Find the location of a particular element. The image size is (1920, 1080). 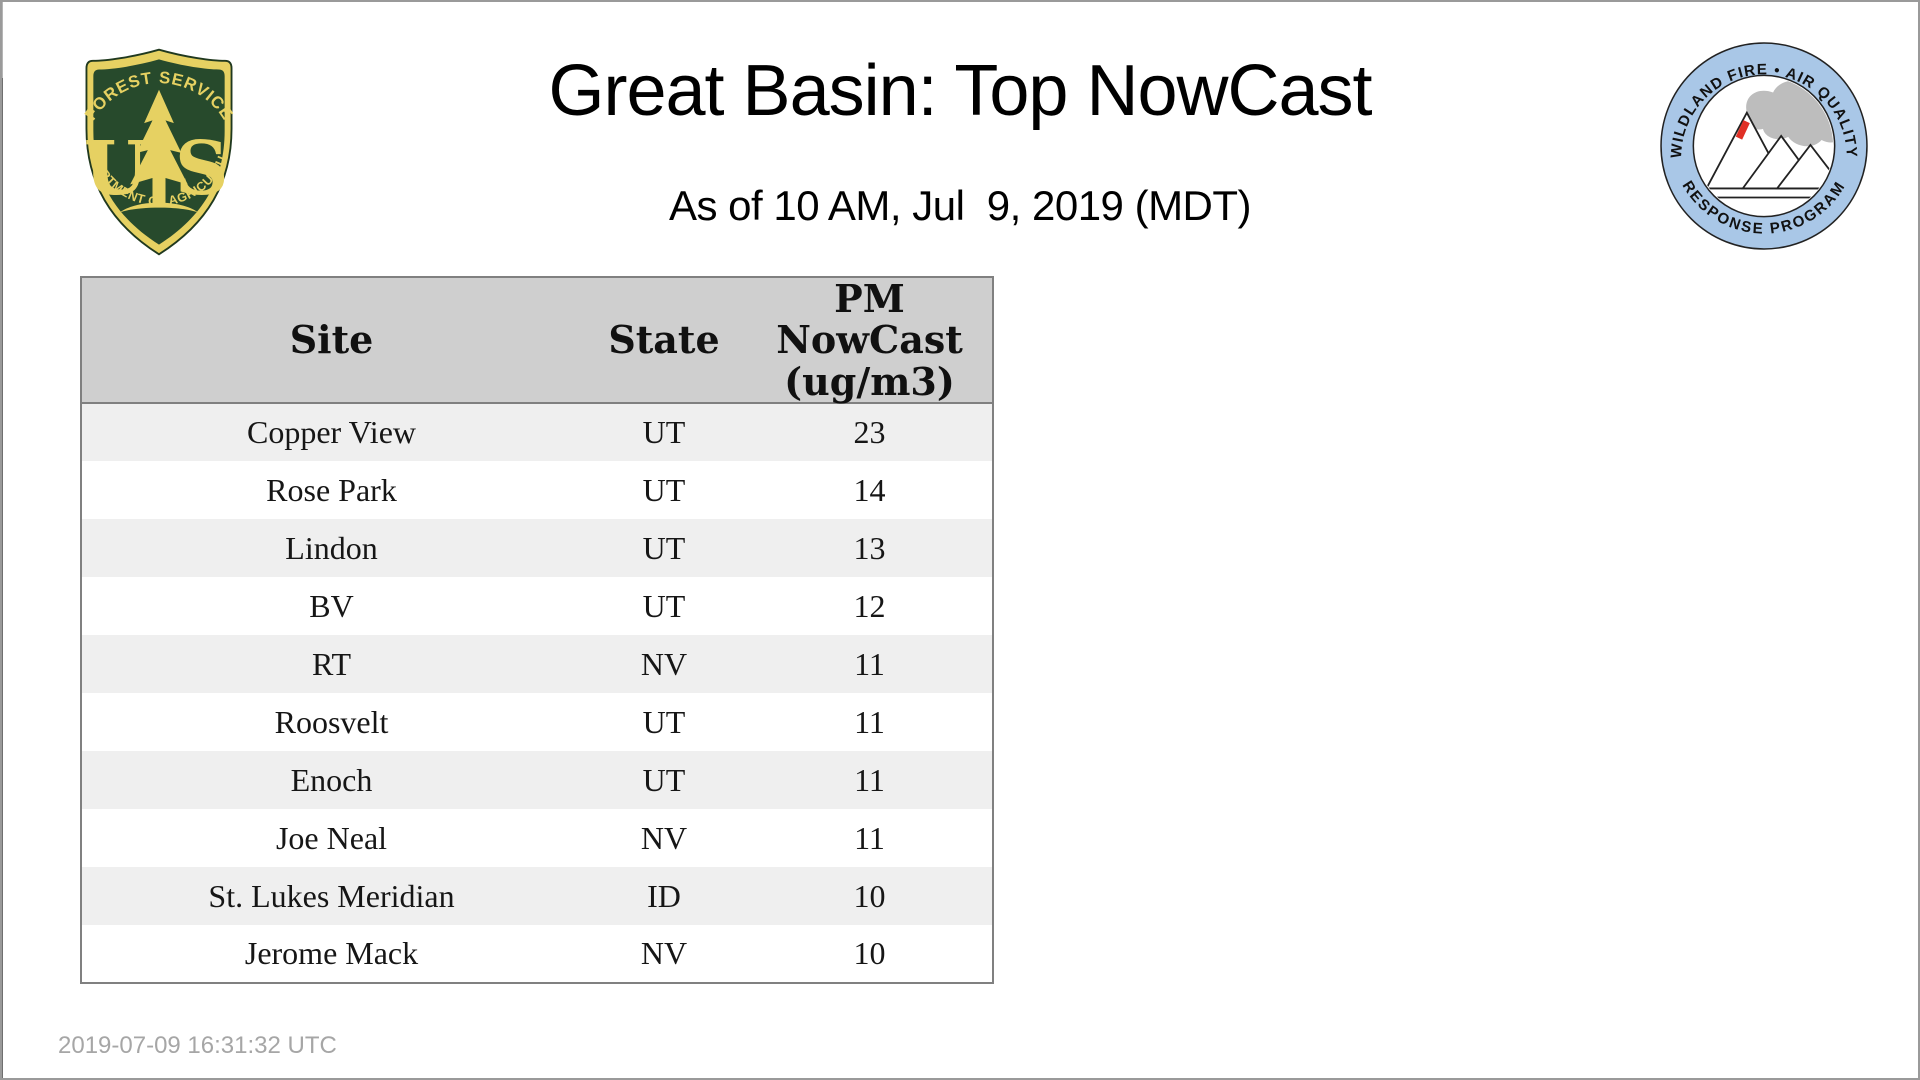

site-cell: BV is located at coordinates (331, 605).